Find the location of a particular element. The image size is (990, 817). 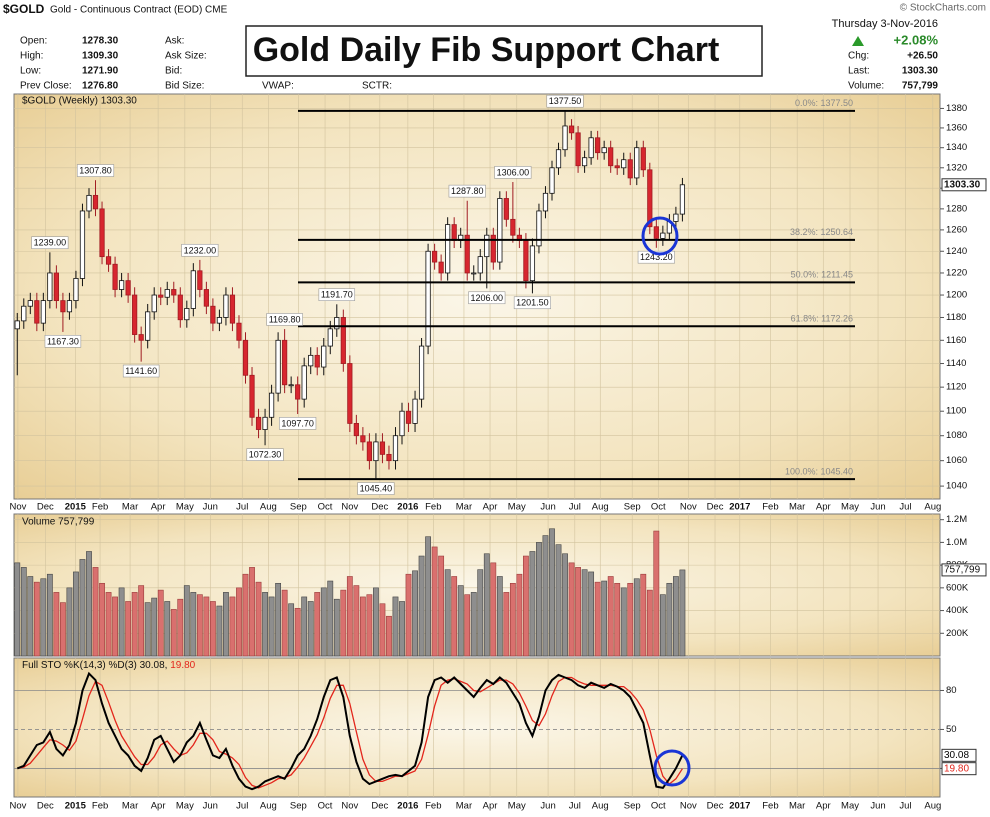

y-tick-label: 1360 is located at coordinates (956, 127).